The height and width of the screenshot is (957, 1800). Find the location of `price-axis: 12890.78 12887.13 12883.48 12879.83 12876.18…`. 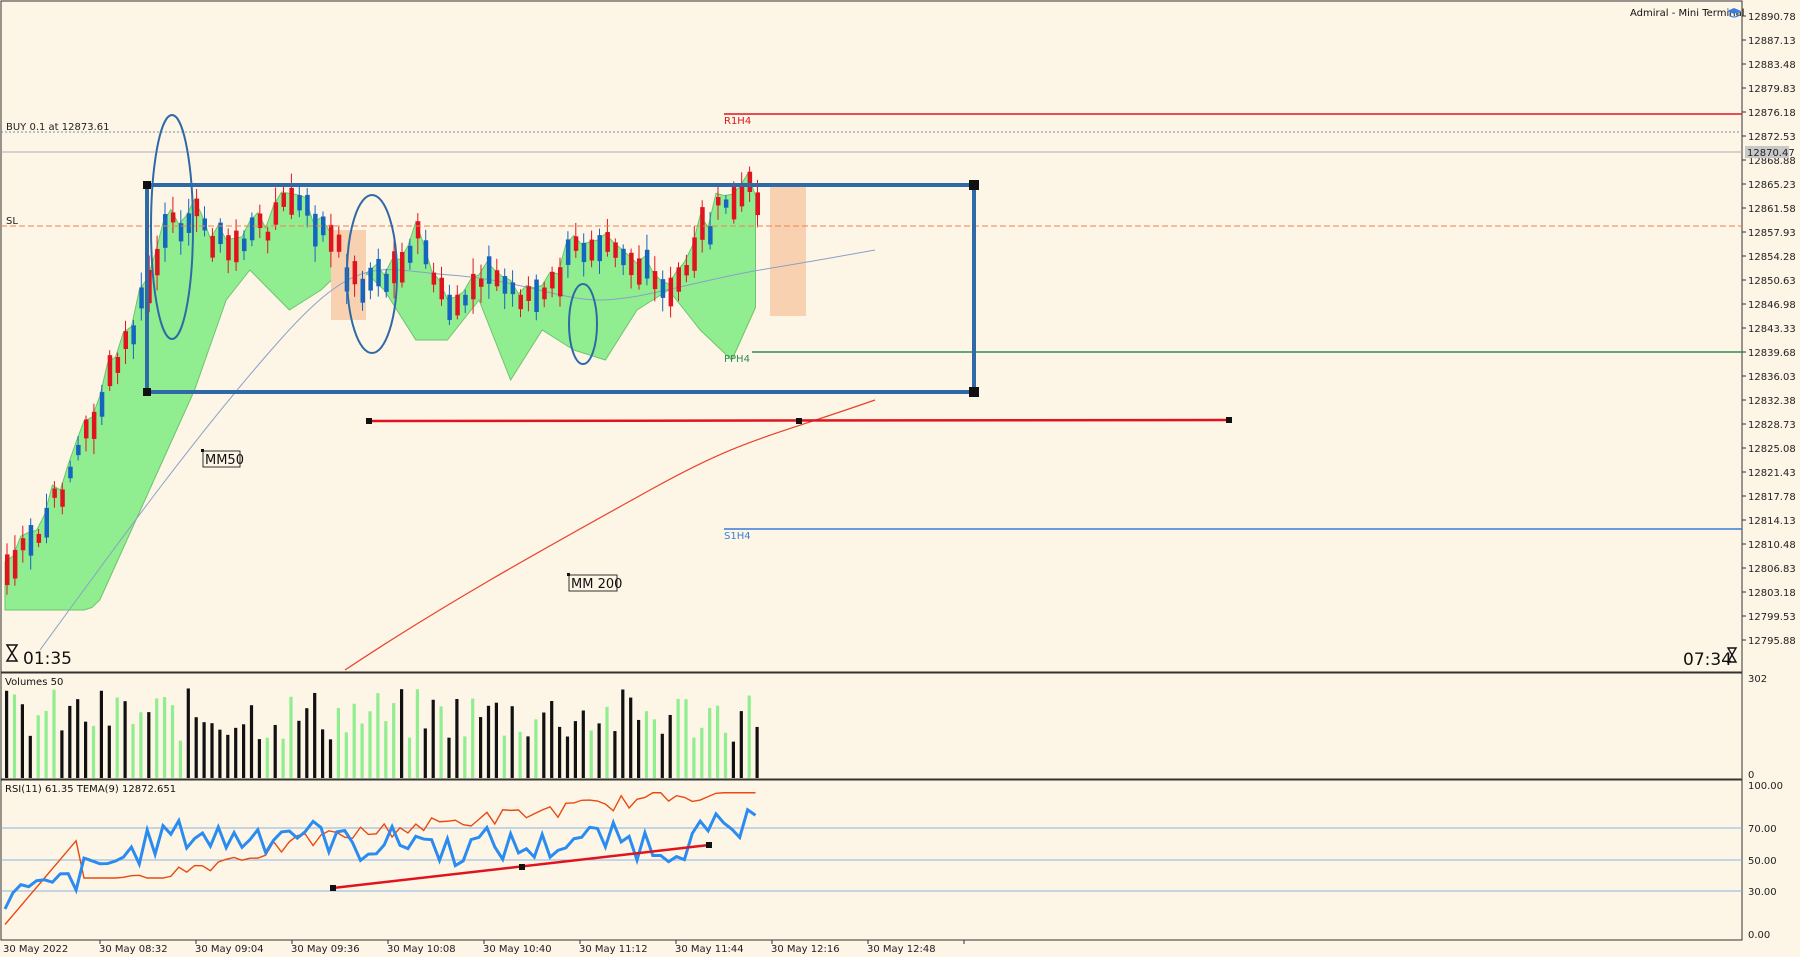

price-axis: 12890.78 12887.13 12883.48 12879.83 12876.18… is located at coordinates (1769, 329).